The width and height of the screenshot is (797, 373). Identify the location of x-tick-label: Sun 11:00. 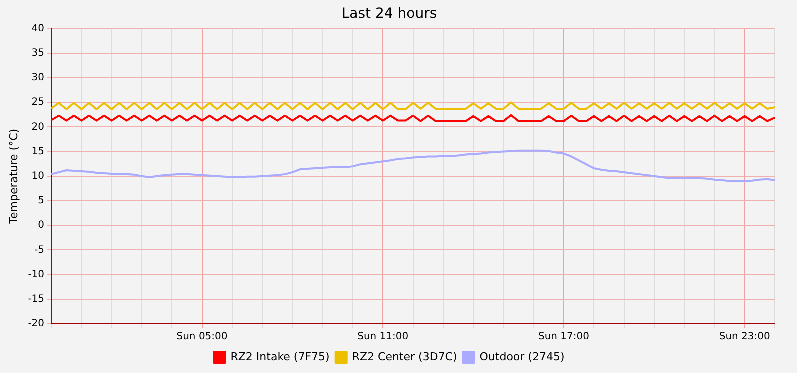
(383, 337).